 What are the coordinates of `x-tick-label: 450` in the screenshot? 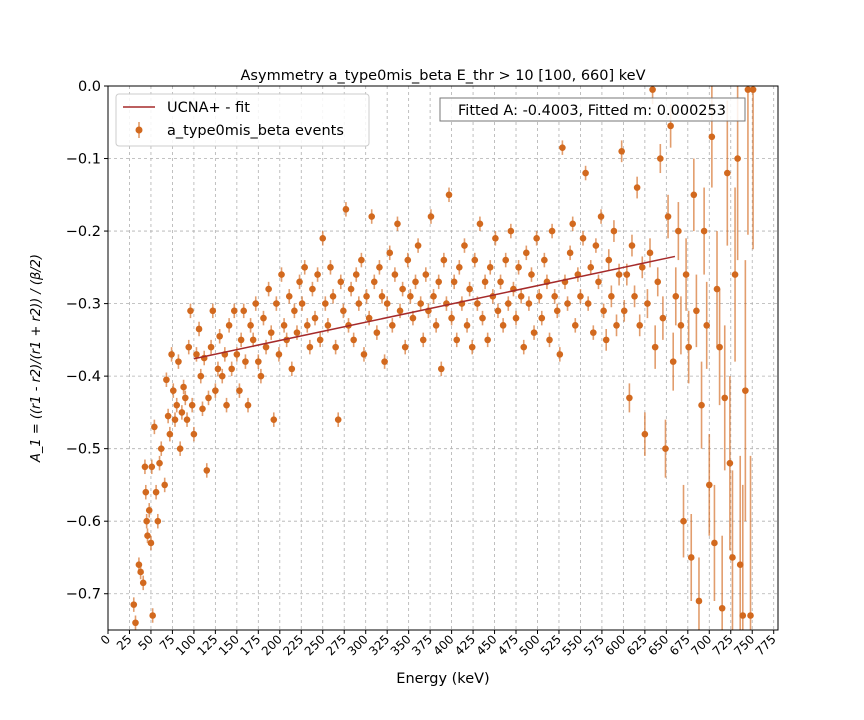 It's located at (487, 645).